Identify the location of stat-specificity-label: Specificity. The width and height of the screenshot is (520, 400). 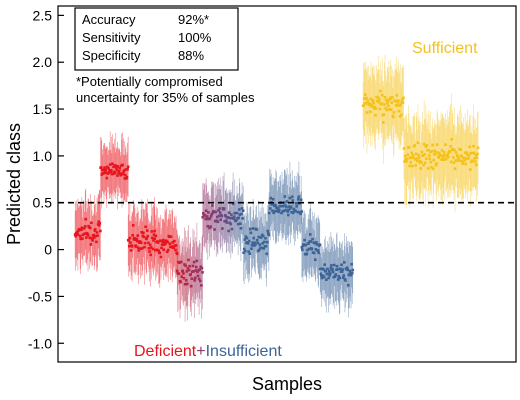
(111, 55).